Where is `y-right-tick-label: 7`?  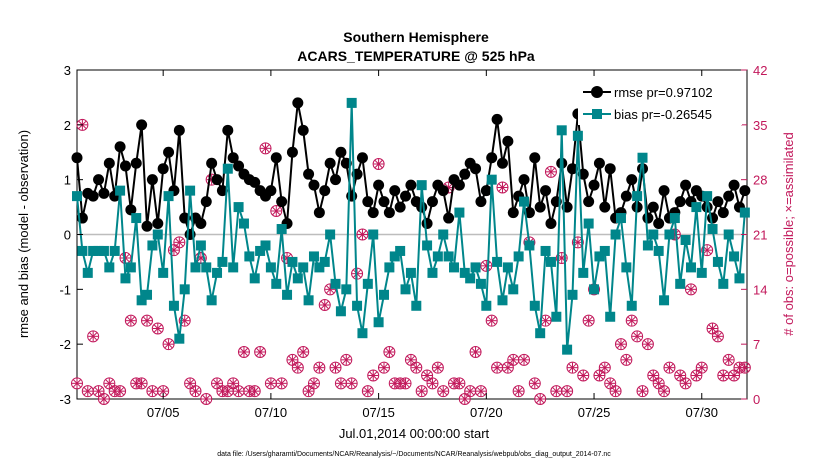 y-right-tick-label: 7 is located at coordinates (756, 344).